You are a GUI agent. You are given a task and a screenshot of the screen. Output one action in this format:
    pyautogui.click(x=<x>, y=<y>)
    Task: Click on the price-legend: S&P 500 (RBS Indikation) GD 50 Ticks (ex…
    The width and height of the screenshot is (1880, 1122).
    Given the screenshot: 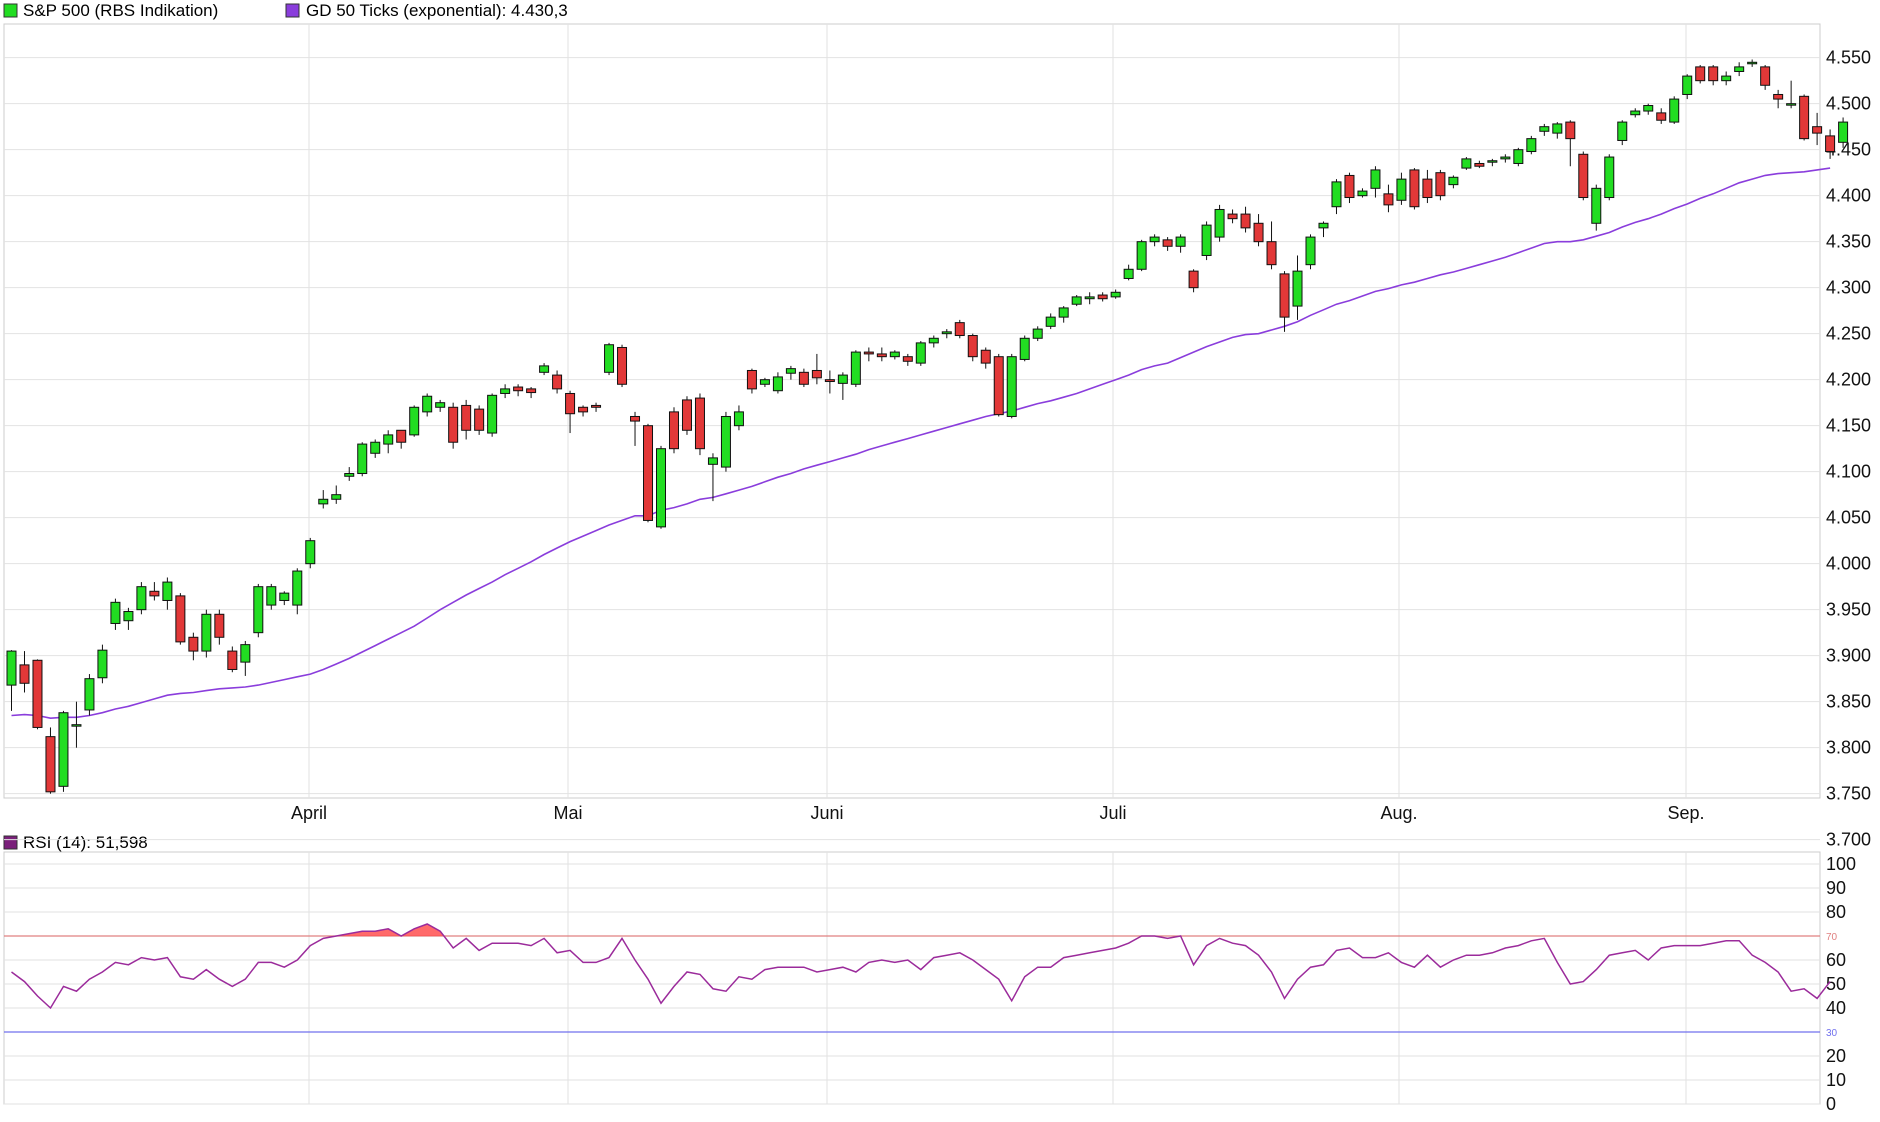 What is the action you would take?
    pyautogui.click(x=285, y=10)
    